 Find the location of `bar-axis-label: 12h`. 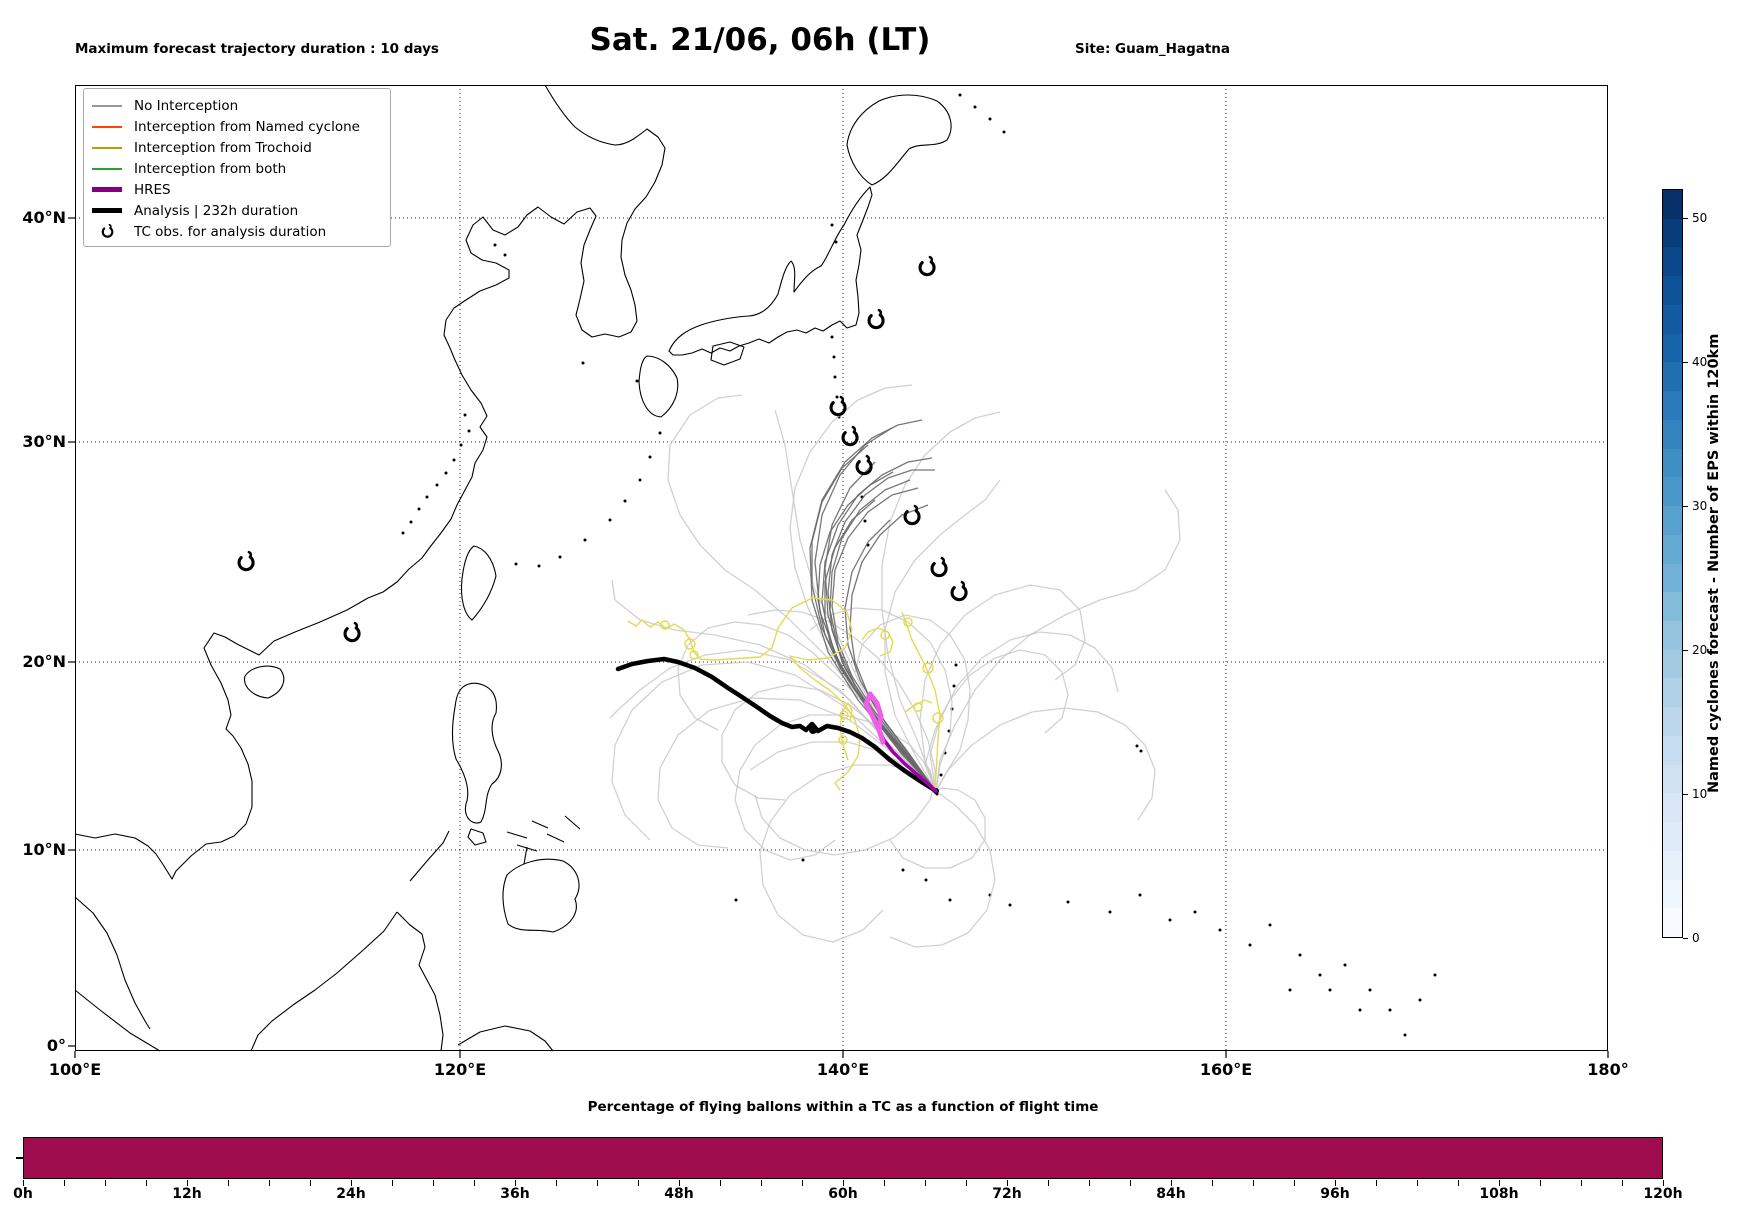

bar-axis-label: 12h is located at coordinates (187, 1194).